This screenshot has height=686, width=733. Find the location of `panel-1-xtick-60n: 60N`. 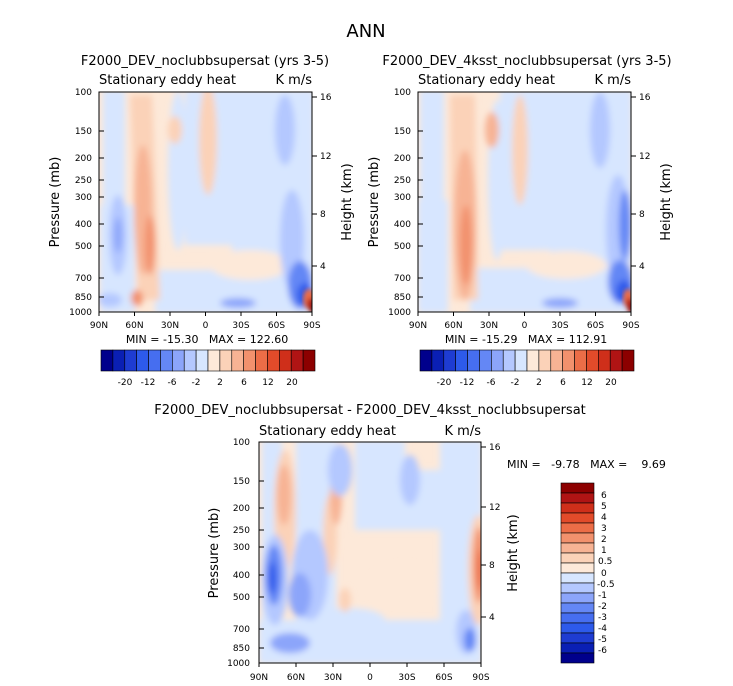

panel-1-xtick-60n: 60N is located at coordinates (134, 326).